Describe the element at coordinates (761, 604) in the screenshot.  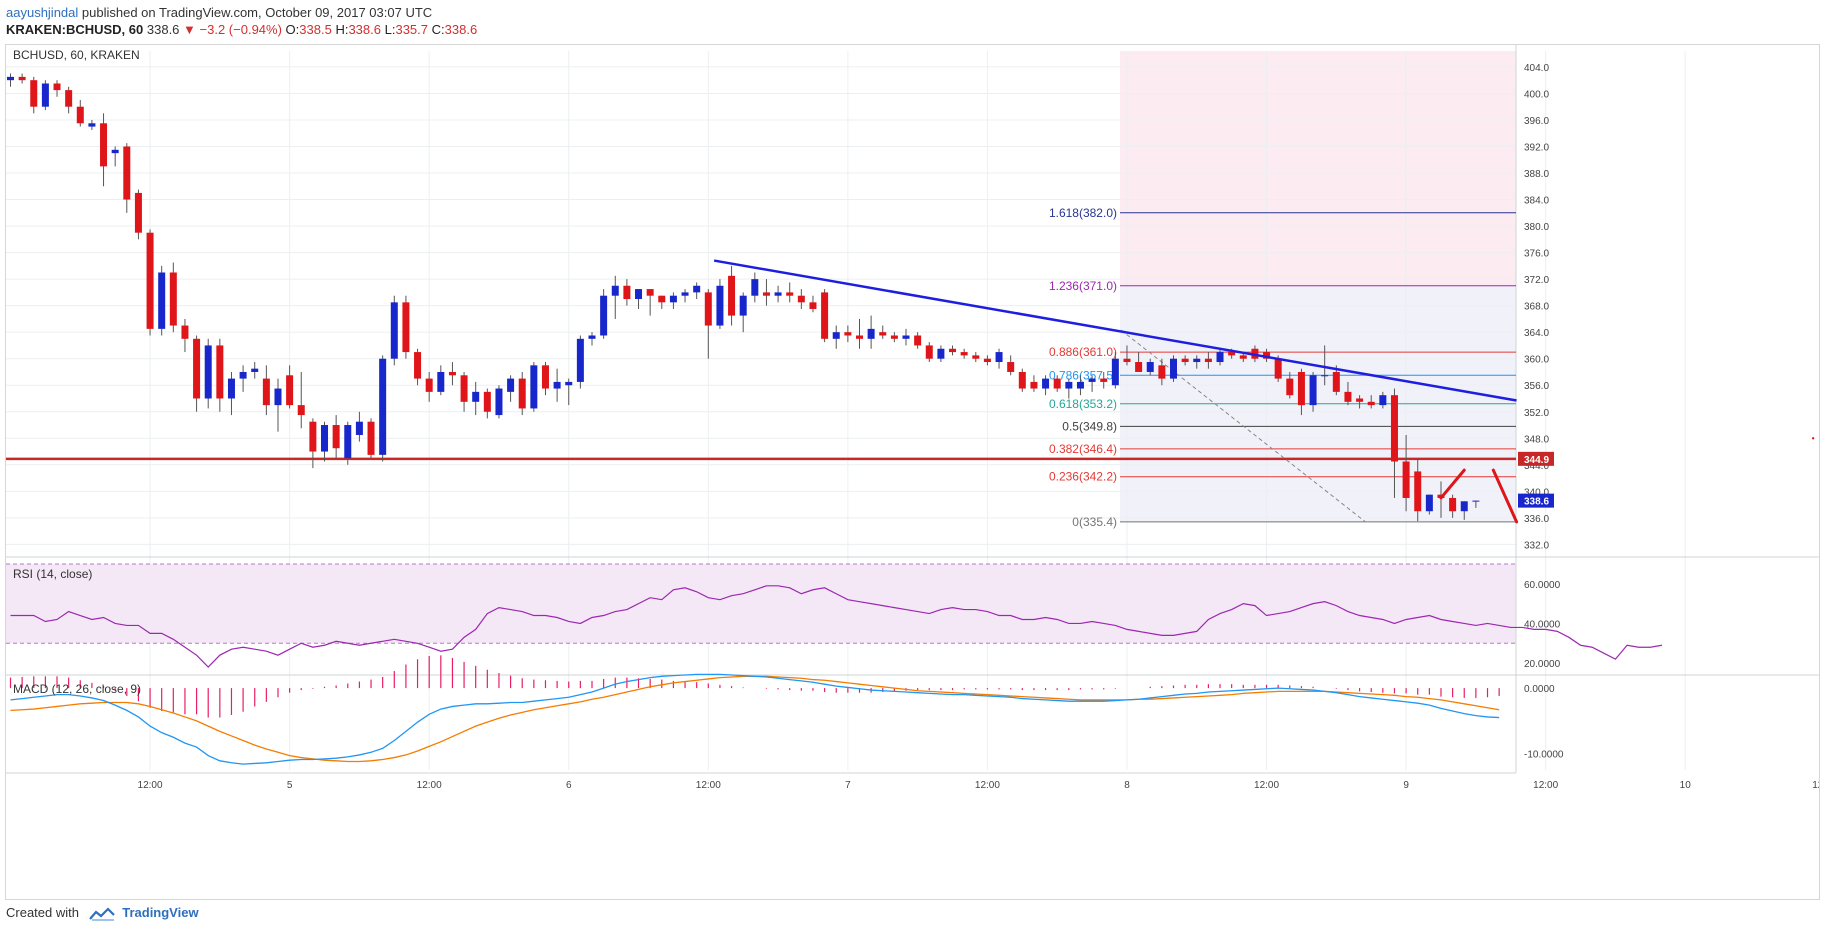
I see `rsi-band` at that location.